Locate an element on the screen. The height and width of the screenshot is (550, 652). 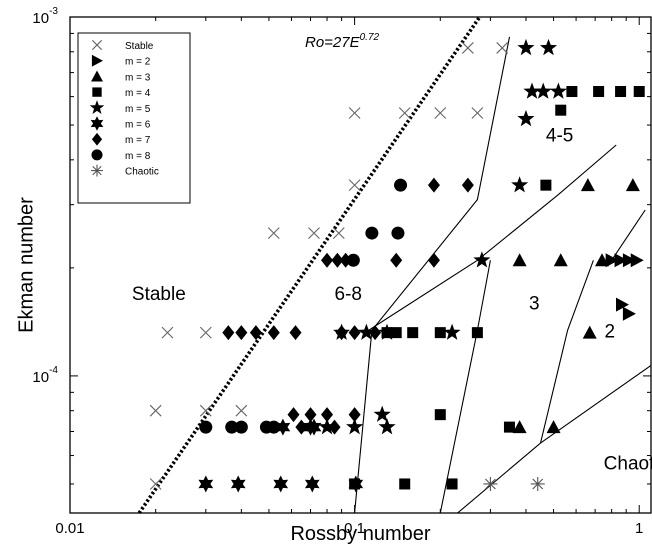
y-tick-base: 10 is located at coordinates (40, 377).